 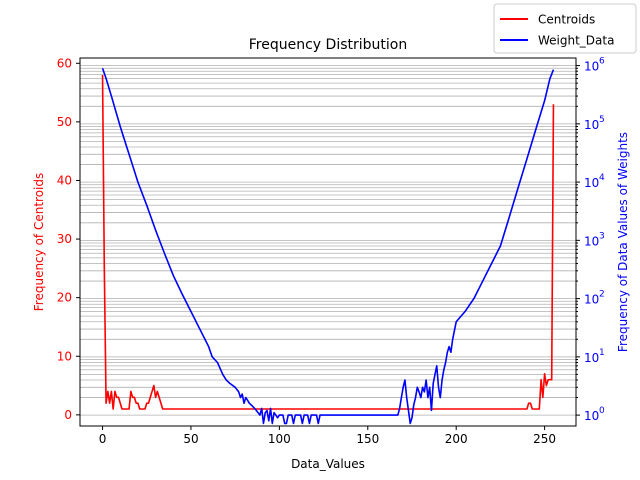 What do you see at coordinates (456, 439) in the screenshot?
I see `x-tick-label: 200` at bounding box center [456, 439].